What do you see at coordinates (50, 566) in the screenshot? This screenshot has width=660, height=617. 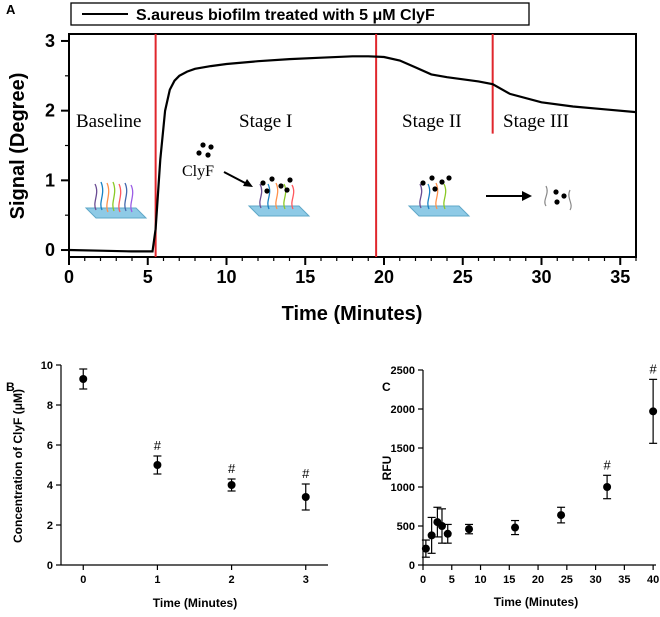 I see `y-tick-label-b: 0` at bounding box center [50, 566].